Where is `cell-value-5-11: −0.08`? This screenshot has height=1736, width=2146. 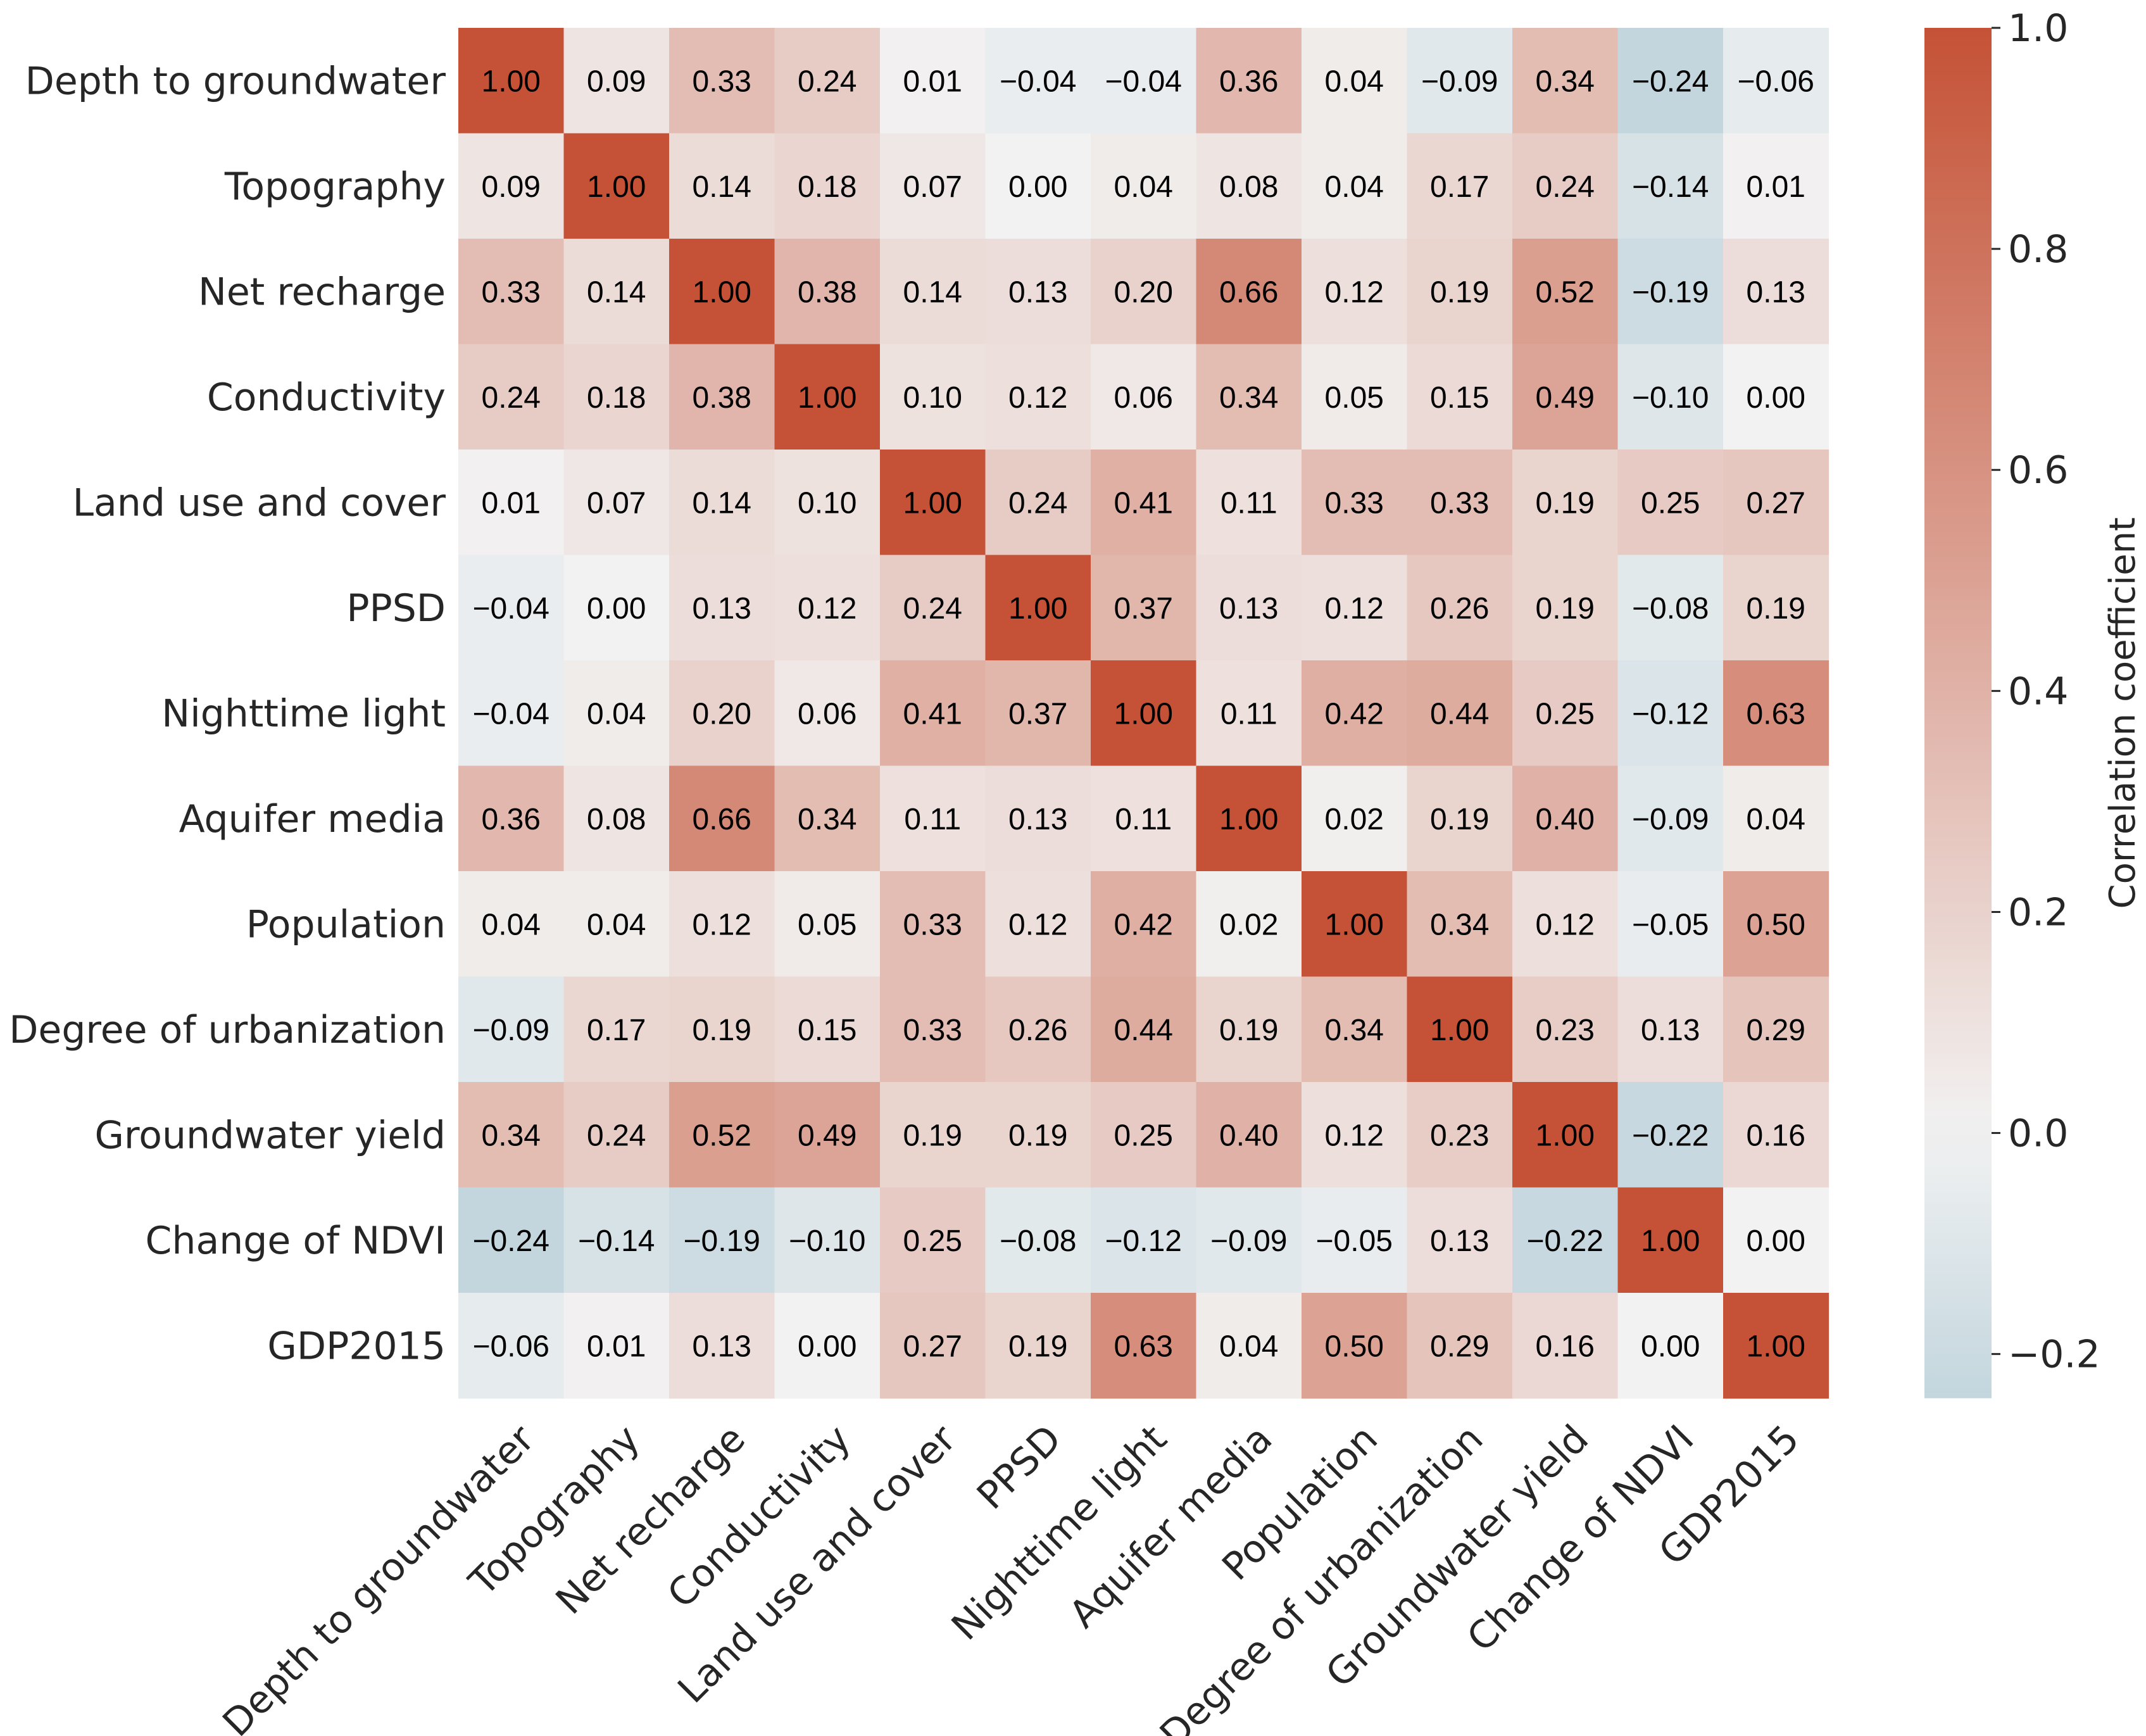
cell-value-5-11: −0.08 is located at coordinates (1670, 609).